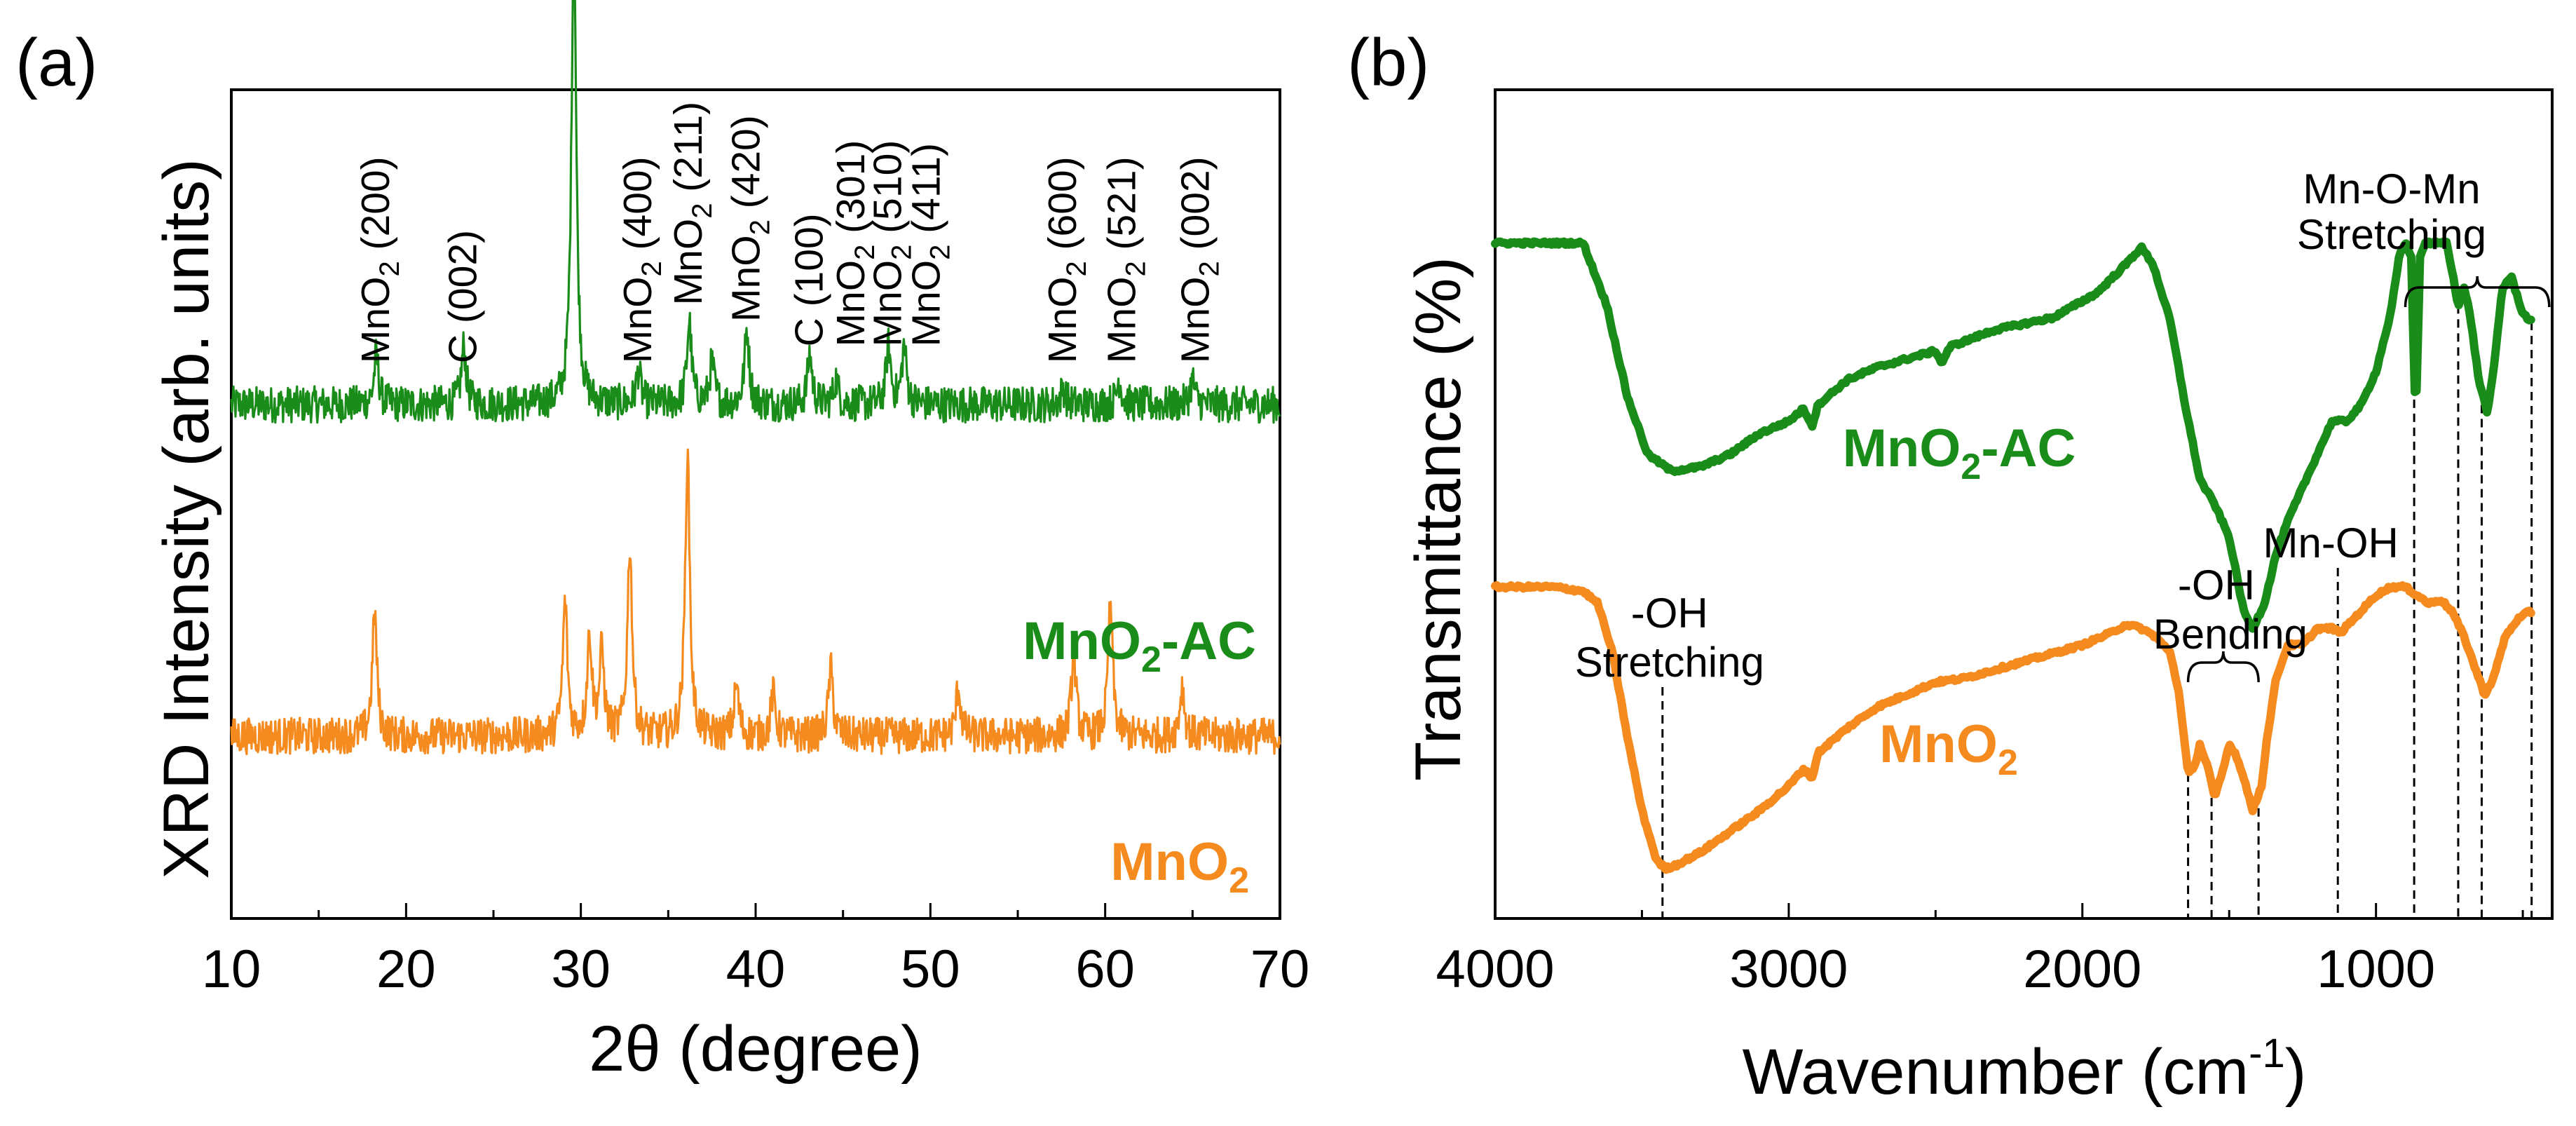 The height and width of the screenshot is (1126, 2576). I want to click on brace-oh-bending, so click(2223, 667).